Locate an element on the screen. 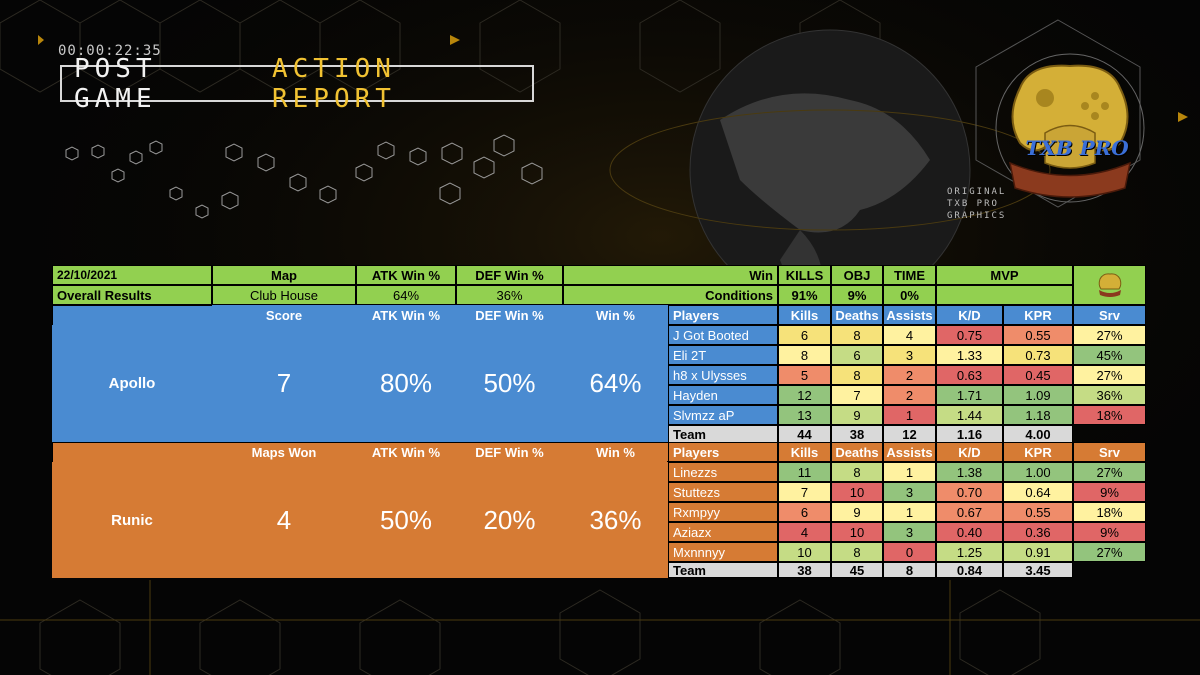 The height and width of the screenshot is (675, 1200). apollo-win-label: Win % is located at coordinates (615, 315).